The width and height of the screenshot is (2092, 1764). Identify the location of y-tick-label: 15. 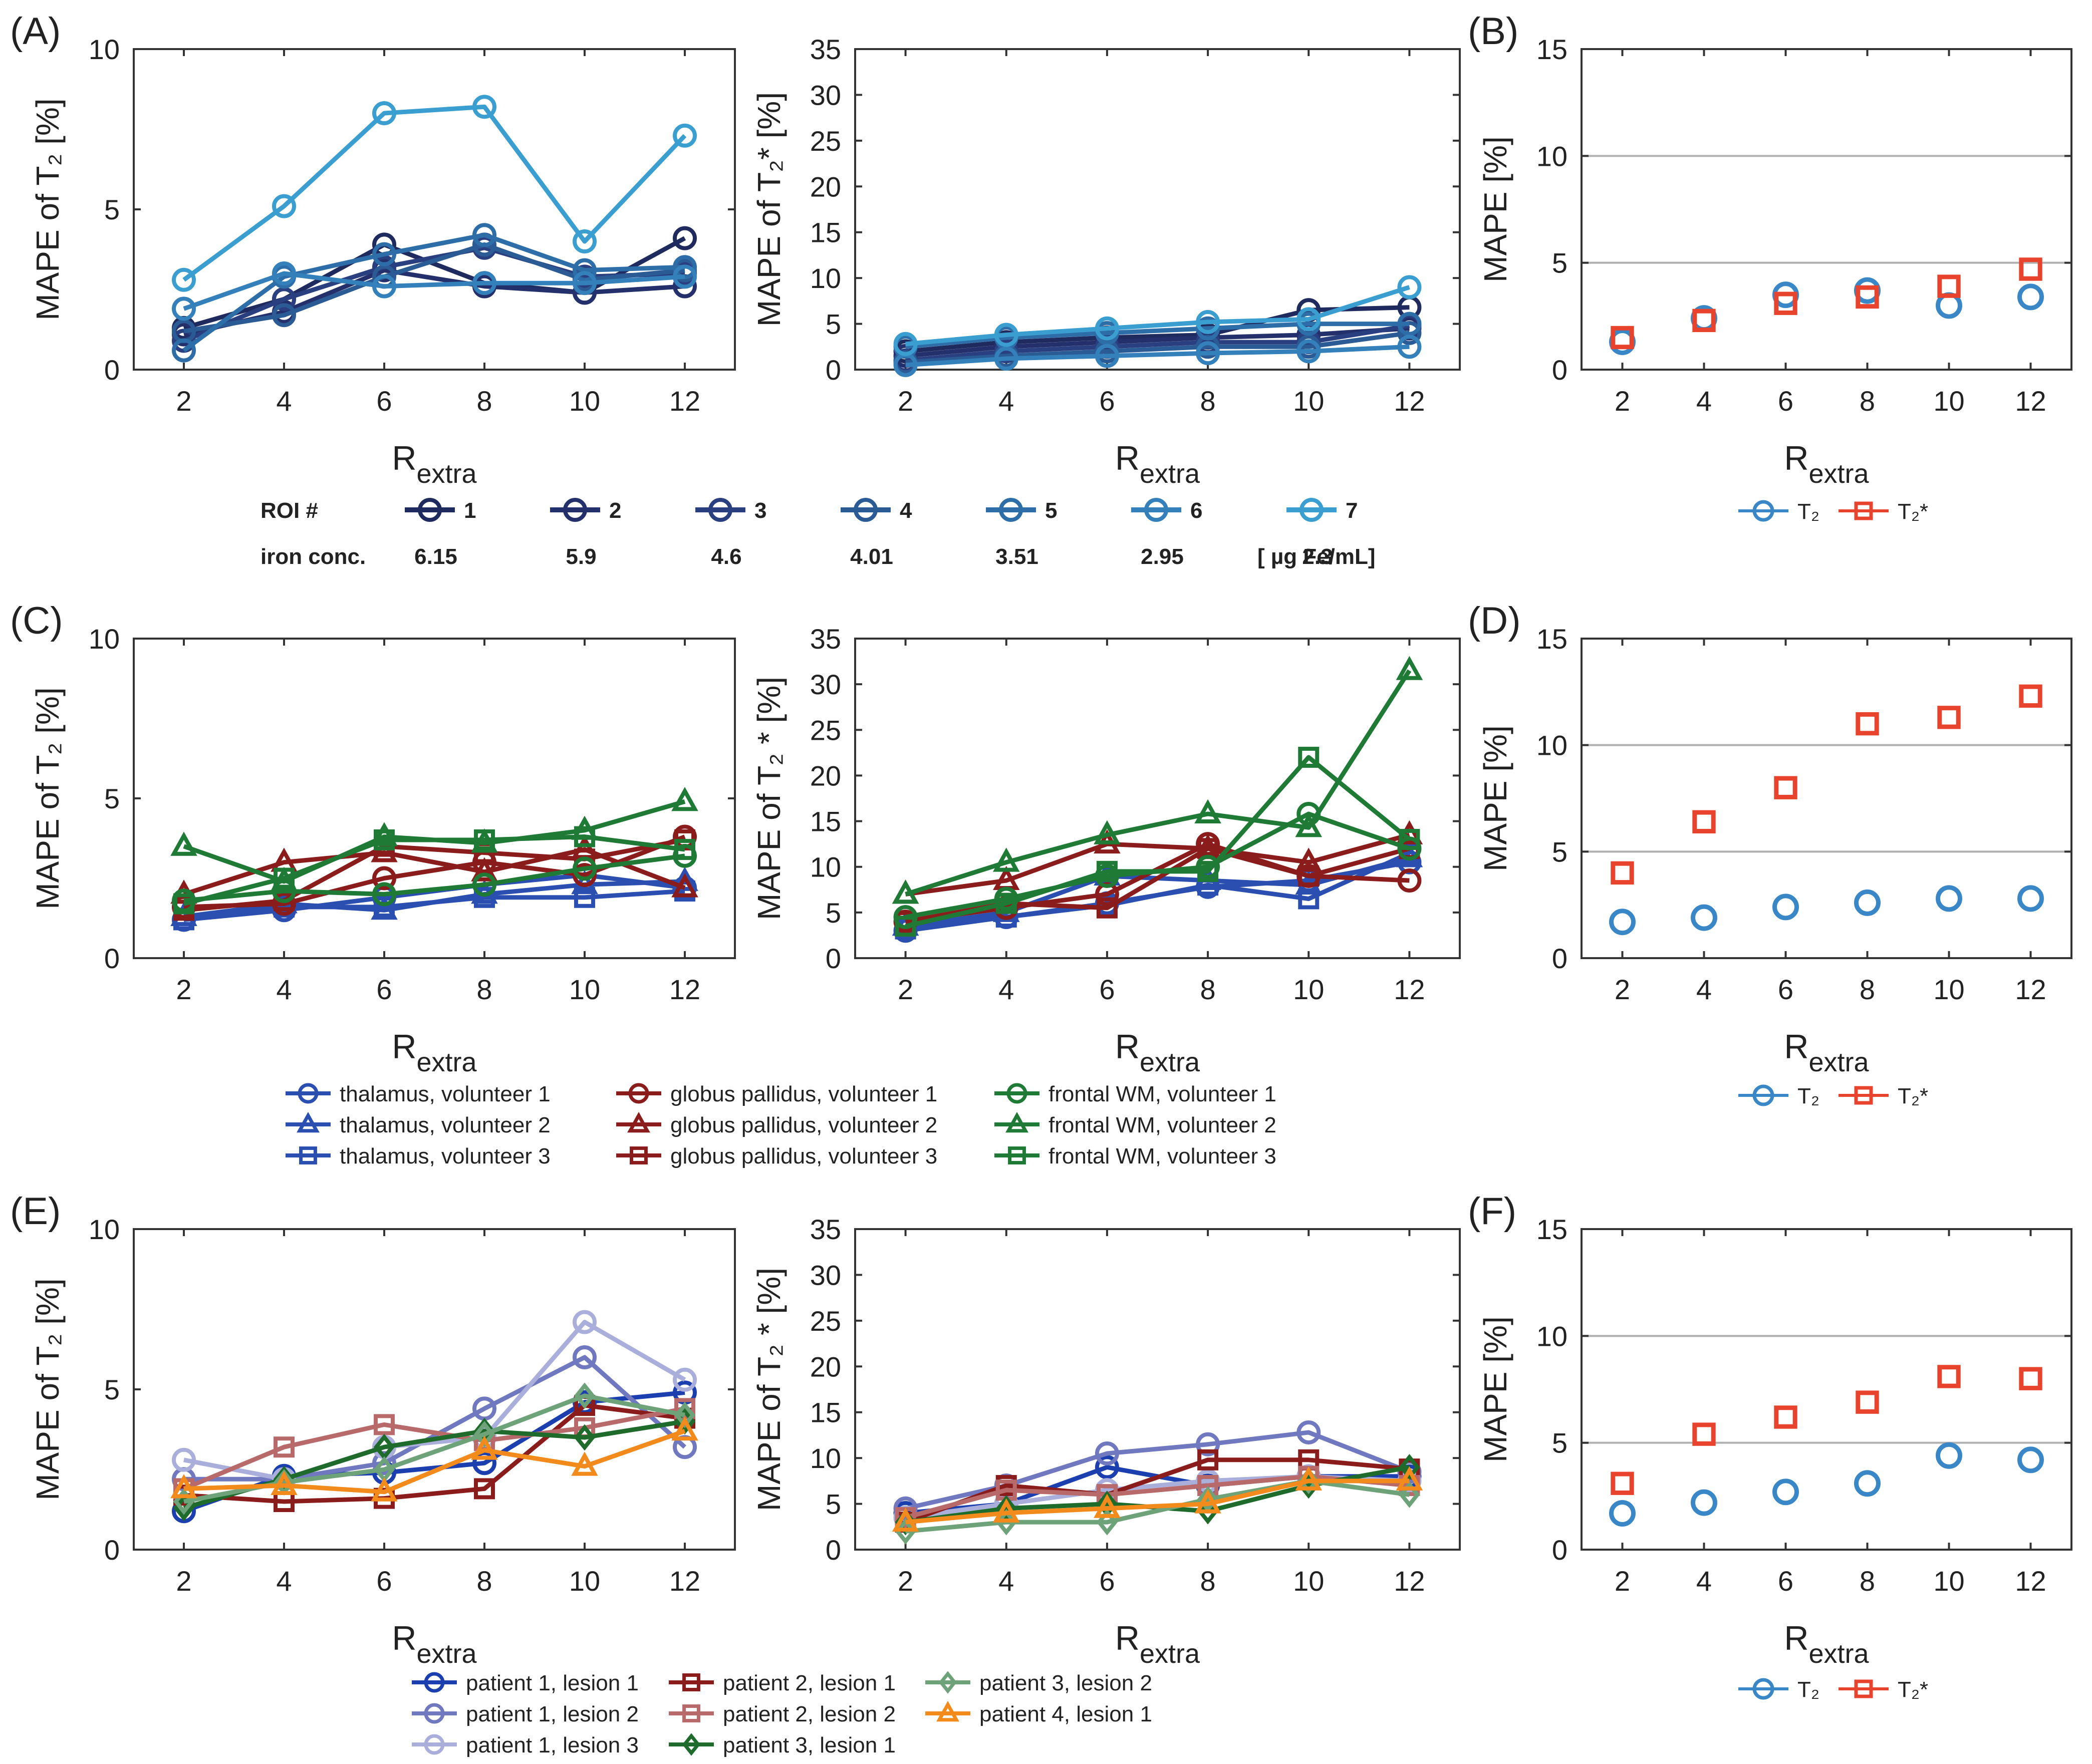
(825, 232).